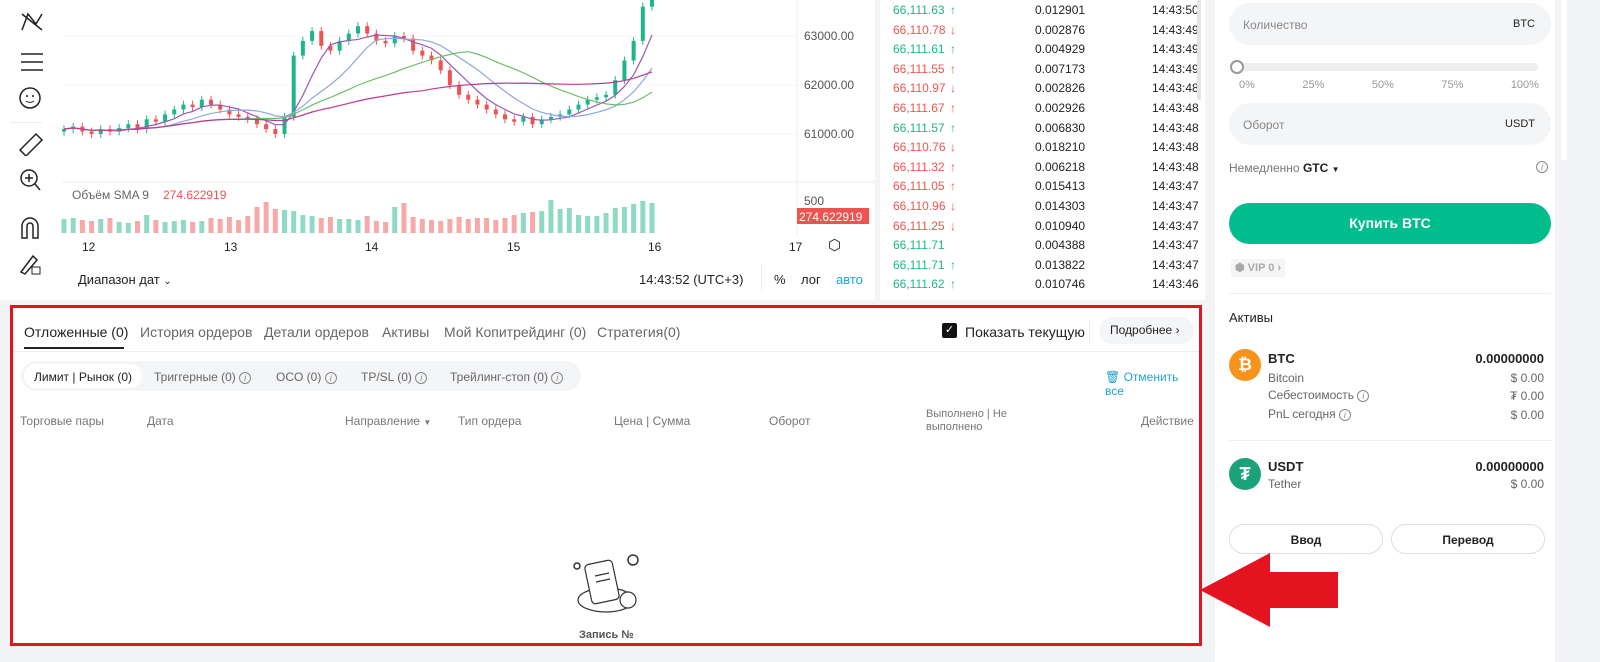 The height and width of the screenshot is (662, 1600). Describe the element at coordinates (1564, 80) in the screenshot. I see `page-scrollbar` at that location.